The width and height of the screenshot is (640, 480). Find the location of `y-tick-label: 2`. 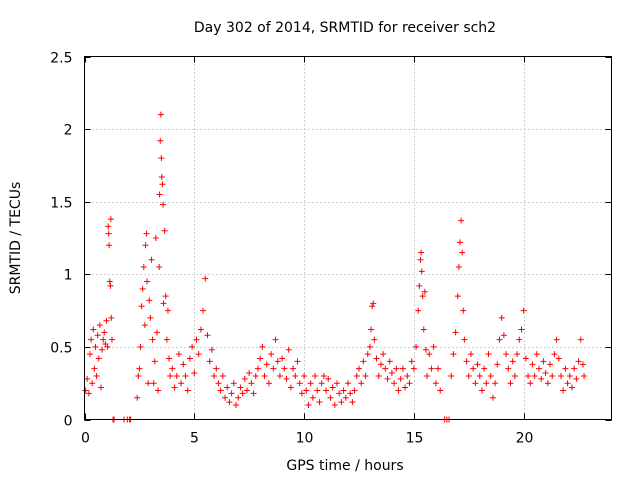

y-tick-label: 2 is located at coordinates (68, 131).